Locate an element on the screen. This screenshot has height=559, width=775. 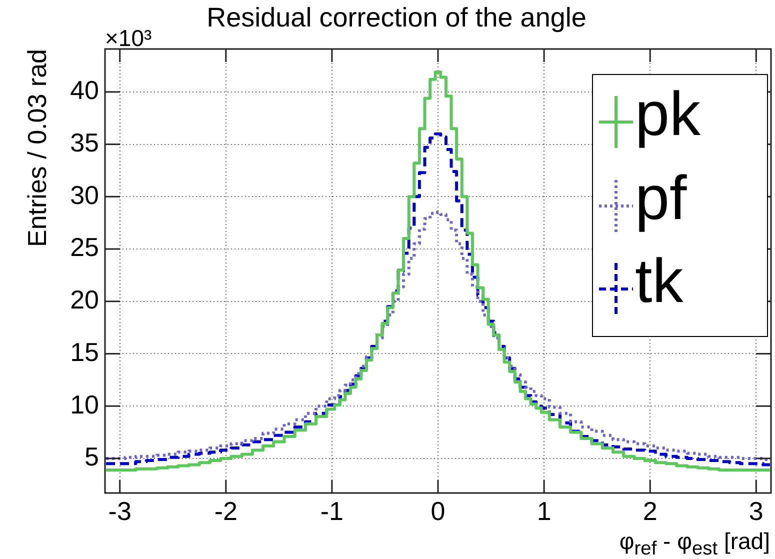
x-tick-label: -1 is located at coordinates (332, 511).